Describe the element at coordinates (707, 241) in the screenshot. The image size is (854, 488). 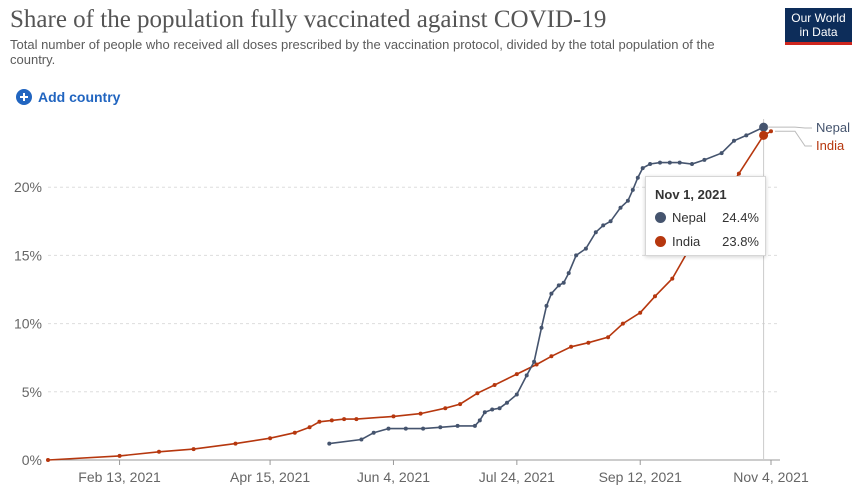
I see `tooltip-row-india: India 23.8%` at that location.